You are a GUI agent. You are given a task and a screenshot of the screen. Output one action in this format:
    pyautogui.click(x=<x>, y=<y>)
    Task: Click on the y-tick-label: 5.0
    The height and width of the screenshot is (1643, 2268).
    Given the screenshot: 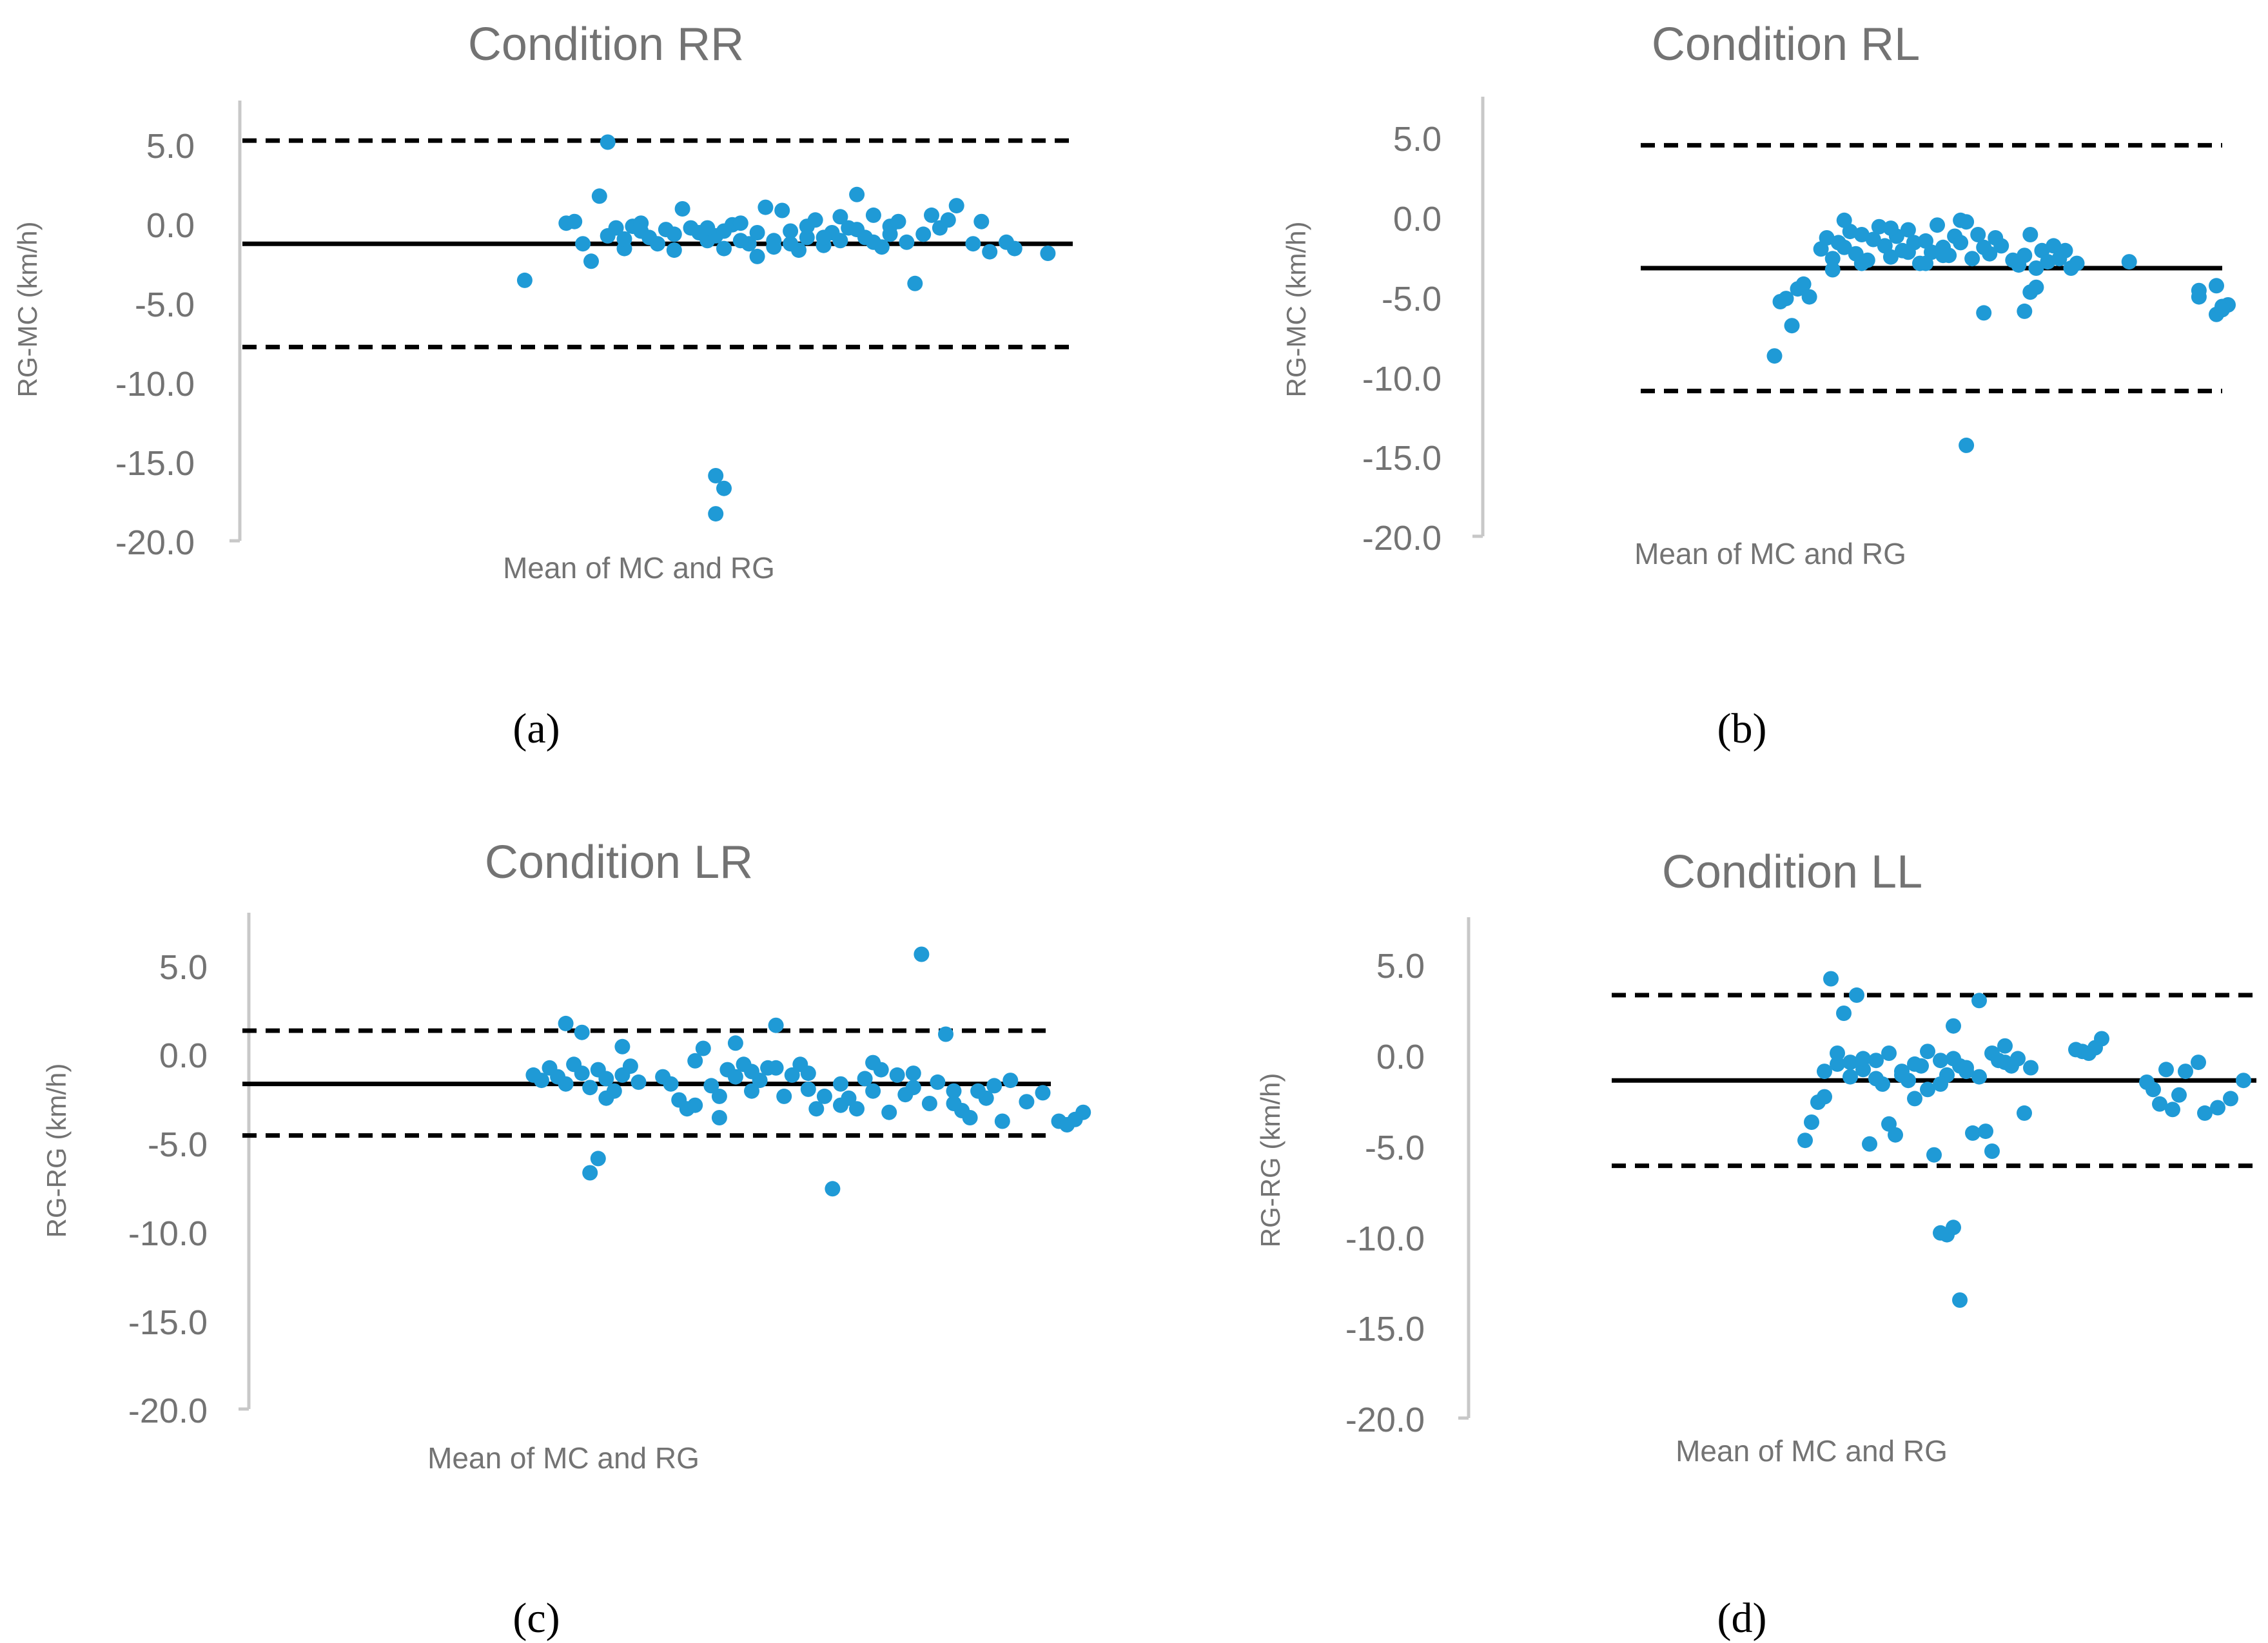 What is the action you would take?
    pyautogui.click(x=183, y=967)
    